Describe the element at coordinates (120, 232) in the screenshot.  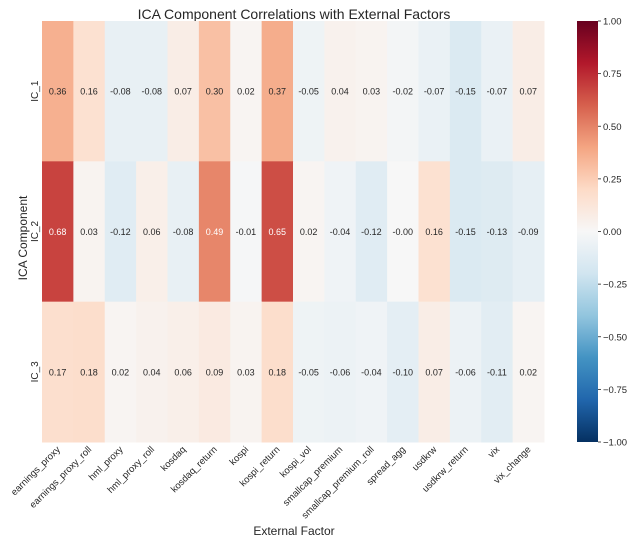
I see `cell-value-label: -0.12` at that location.